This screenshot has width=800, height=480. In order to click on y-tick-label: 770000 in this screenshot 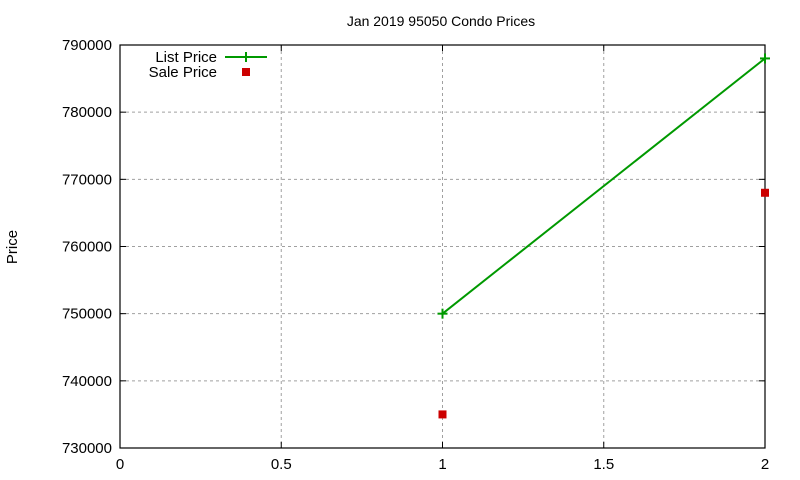, I will do `click(87, 179)`.